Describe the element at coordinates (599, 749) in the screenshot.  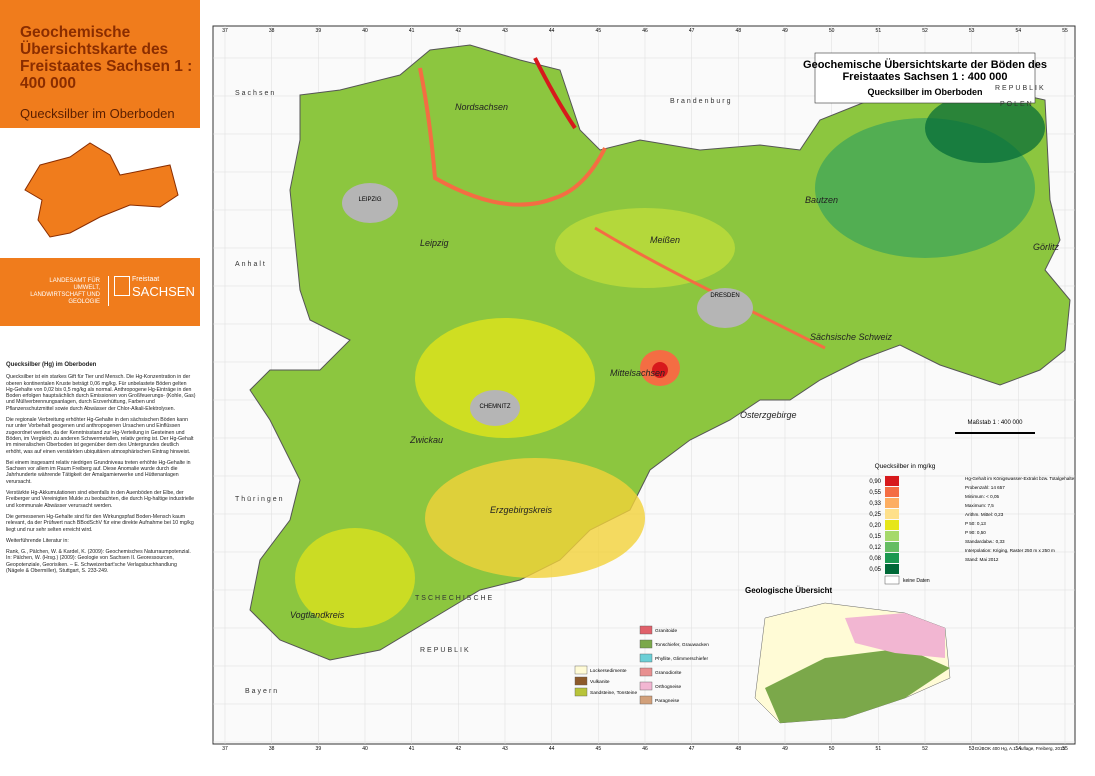
I see `grid-label: 45` at that location.